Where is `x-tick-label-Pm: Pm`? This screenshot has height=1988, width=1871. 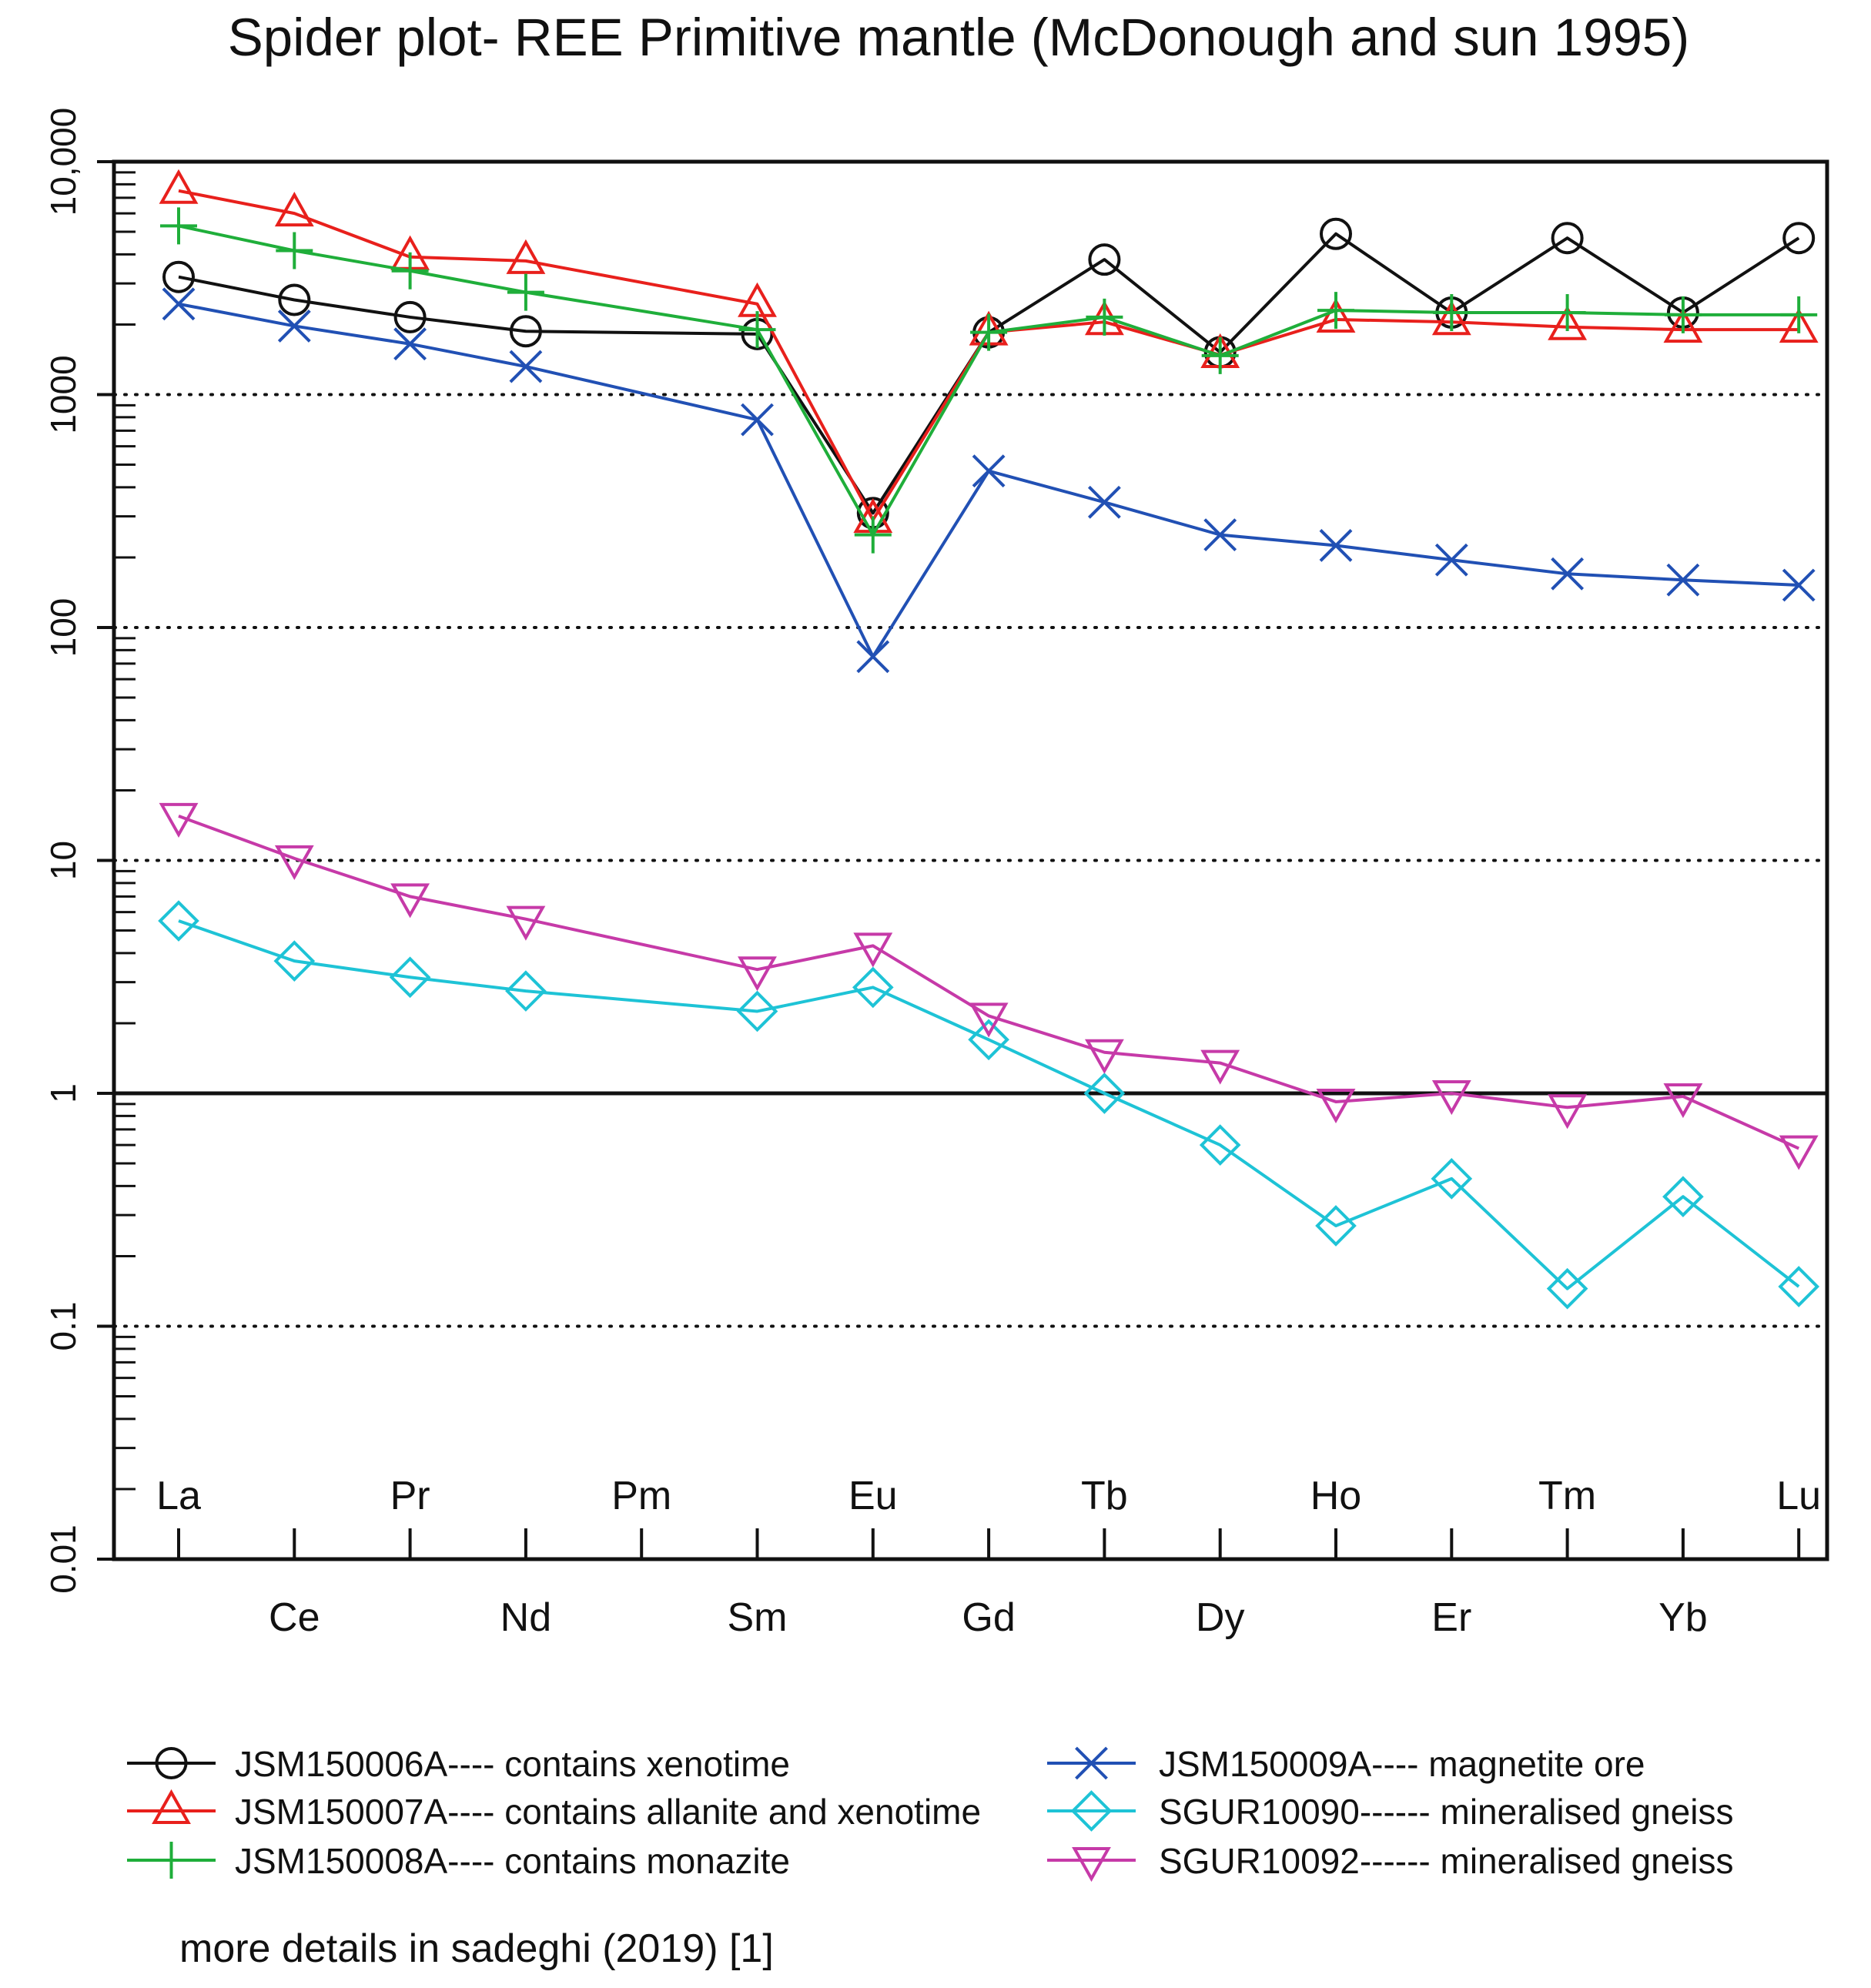
x-tick-label-Pm: Pm is located at coordinates (641, 1496).